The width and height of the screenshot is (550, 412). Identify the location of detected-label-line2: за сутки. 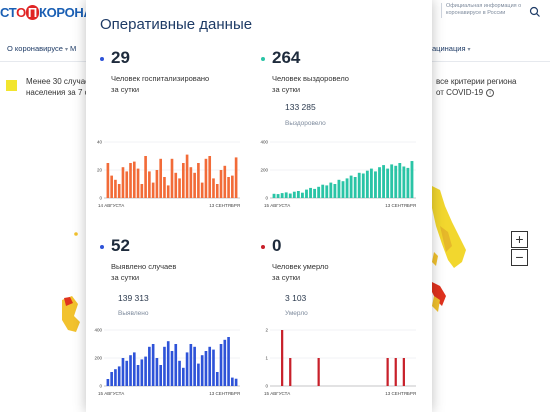
(125, 278).